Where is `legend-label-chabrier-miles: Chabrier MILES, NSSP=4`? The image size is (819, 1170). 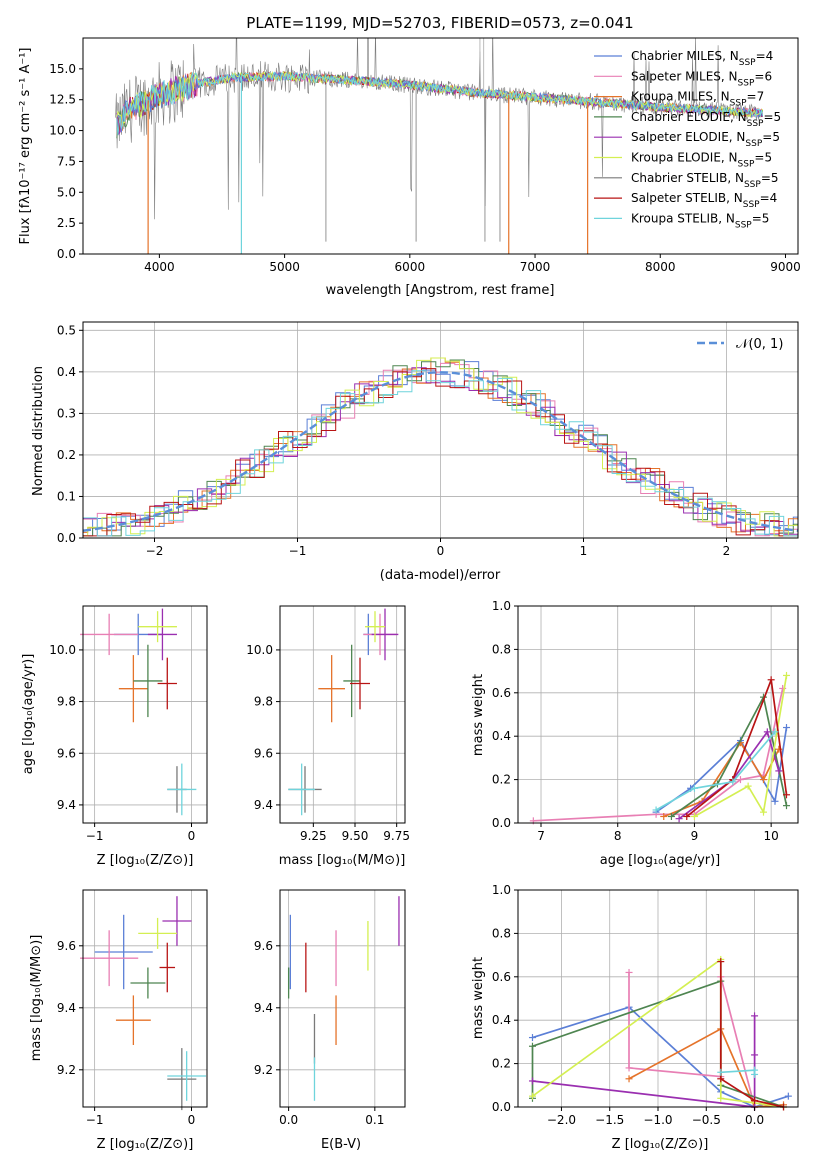 legend-label-chabrier-miles: Chabrier MILES, NSSP=4 is located at coordinates (702, 58).